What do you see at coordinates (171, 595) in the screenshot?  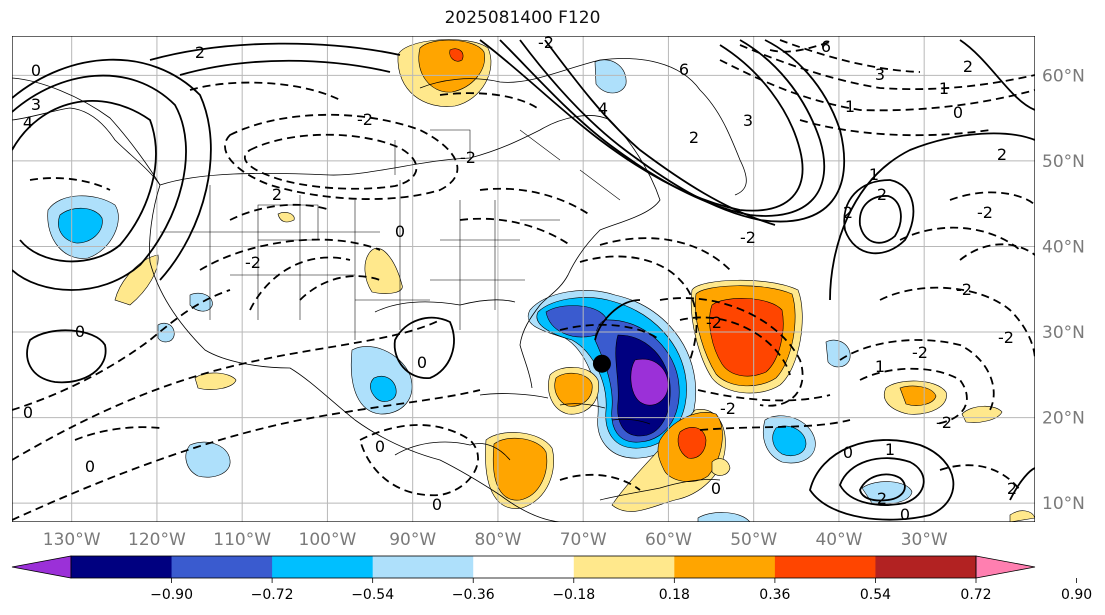 I see `colorbar-tick-label: −0.90` at bounding box center [171, 595].